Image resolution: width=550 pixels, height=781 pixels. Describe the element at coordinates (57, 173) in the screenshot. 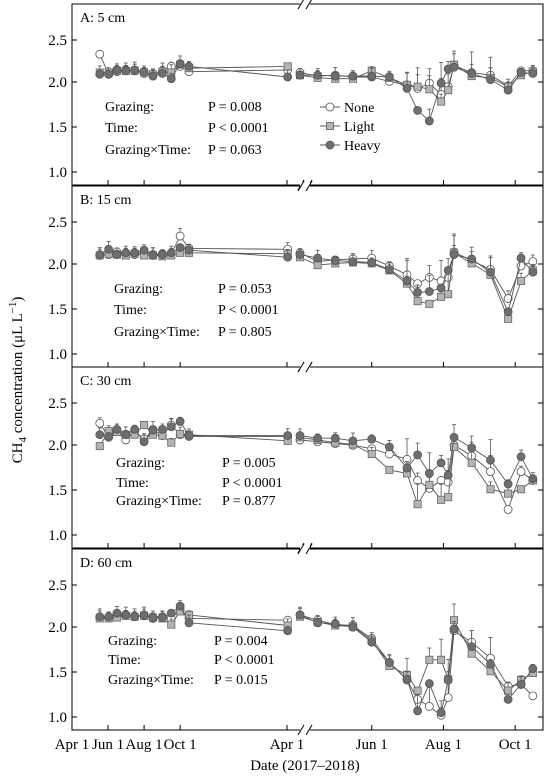

I see `y-tick-label: 1.0` at that location.